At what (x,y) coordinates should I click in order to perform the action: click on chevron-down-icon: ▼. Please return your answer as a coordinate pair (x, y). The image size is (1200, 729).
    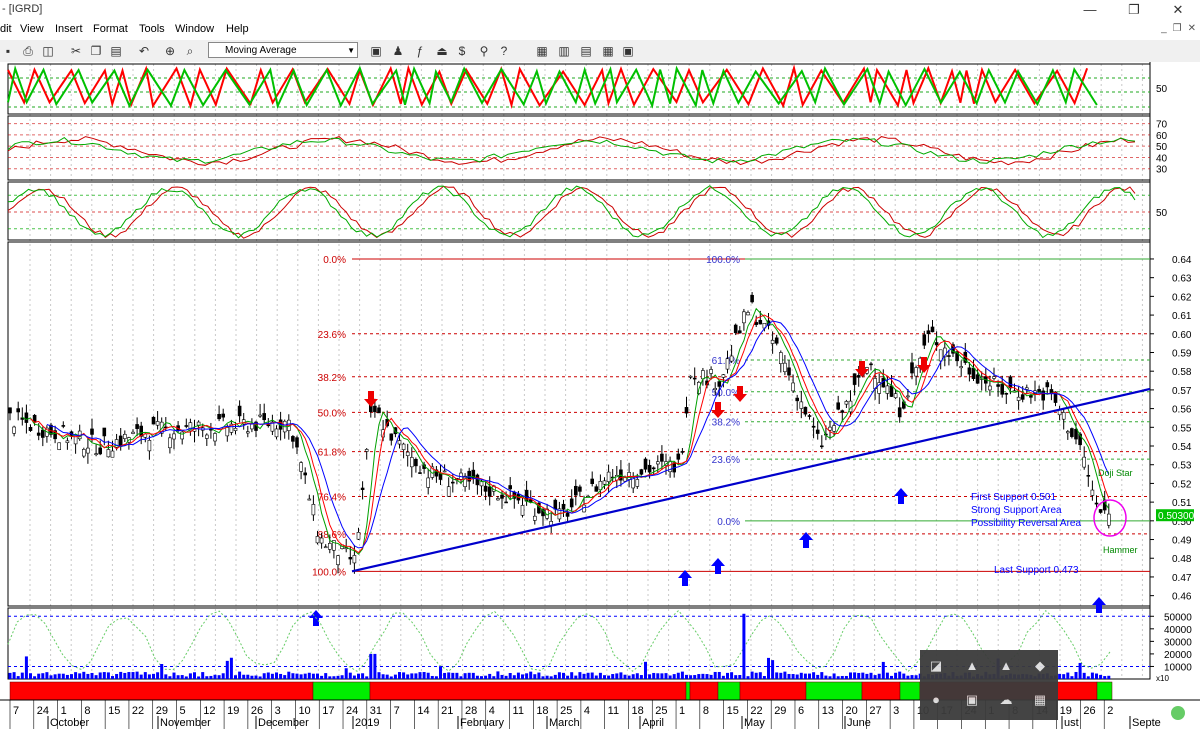
    Looking at the image, I should click on (351, 50).